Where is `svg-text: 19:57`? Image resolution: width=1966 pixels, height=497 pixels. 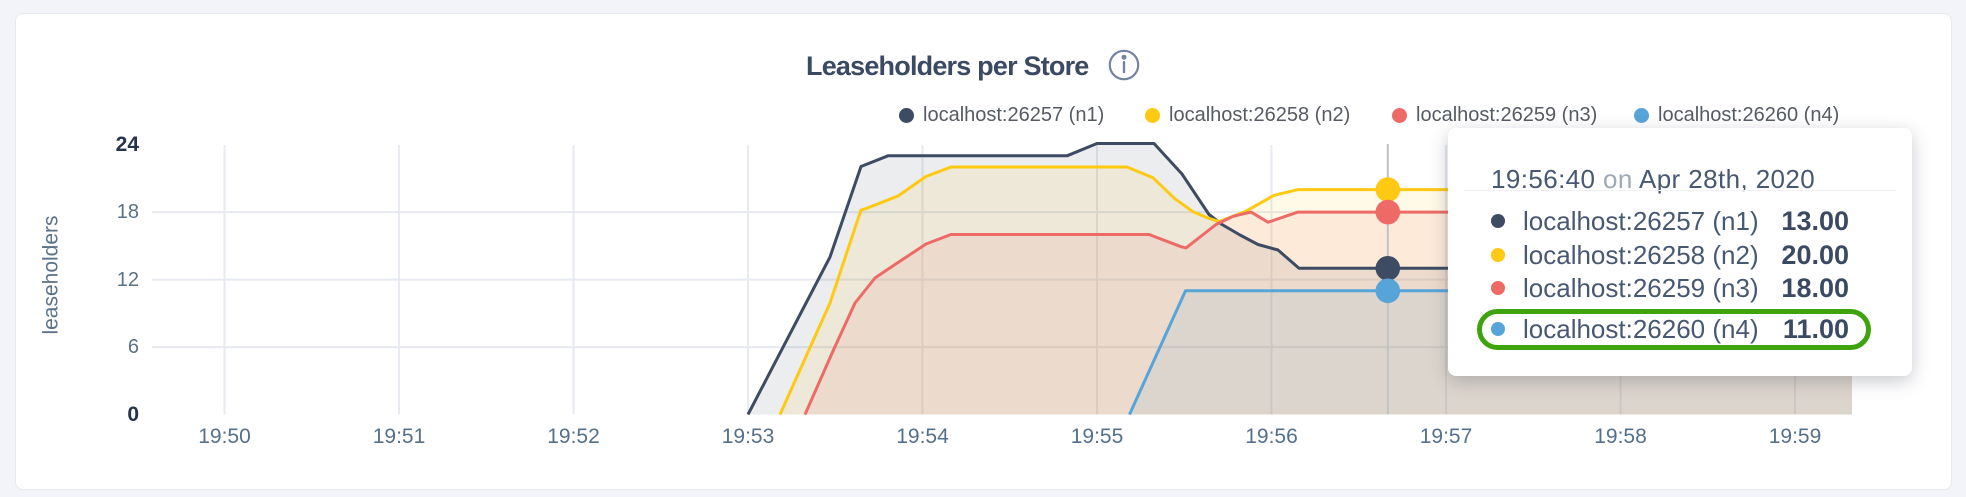
svg-text: 19:57 is located at coordinates (1446, 436).